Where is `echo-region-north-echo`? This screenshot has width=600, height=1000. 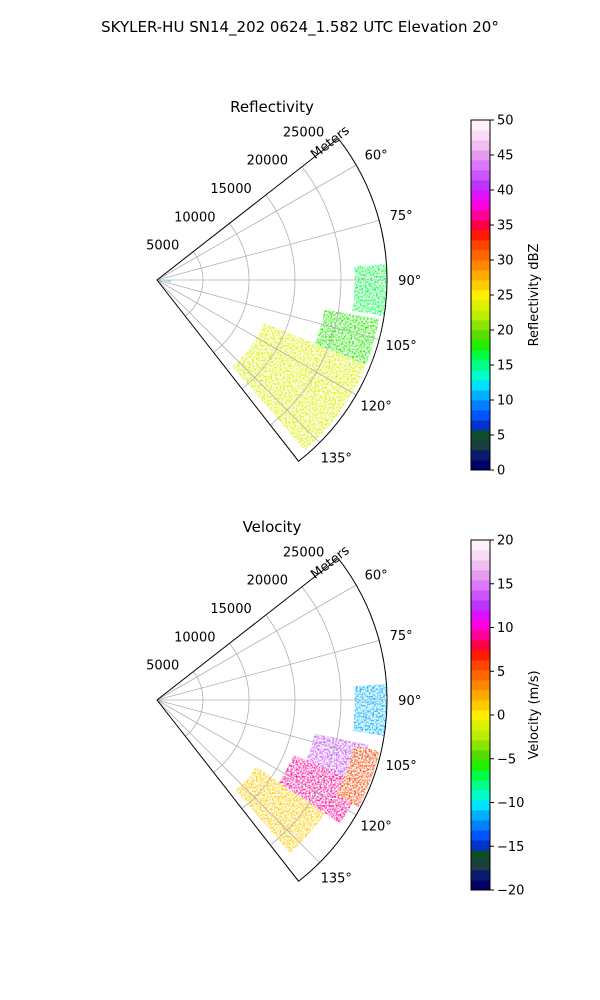 echo-region-north-echo is located at coordinates (346, 337).